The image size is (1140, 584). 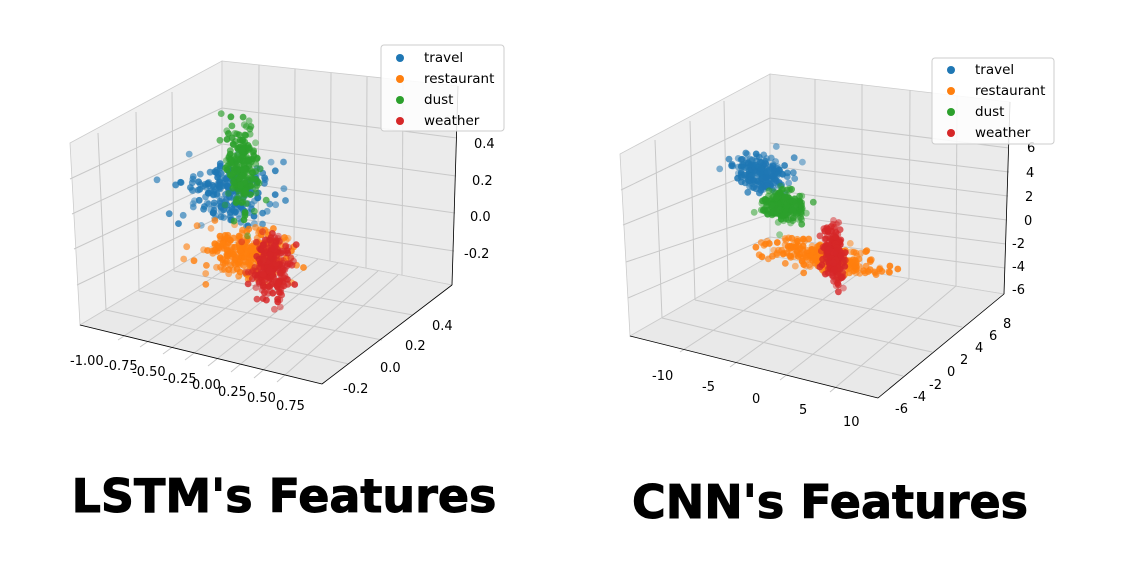 I want to click on x-tick: 5, so click(x=803, y=410).